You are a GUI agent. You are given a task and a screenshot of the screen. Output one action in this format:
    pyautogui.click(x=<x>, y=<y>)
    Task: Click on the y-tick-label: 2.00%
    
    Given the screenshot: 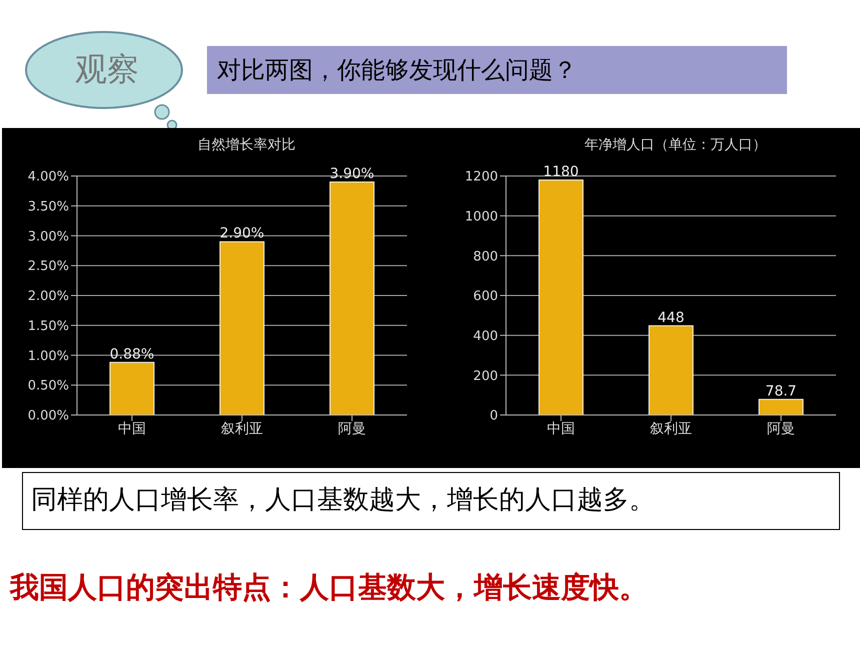 What is the action you would take?
    pyautogui.click(x=47, y=296)
    